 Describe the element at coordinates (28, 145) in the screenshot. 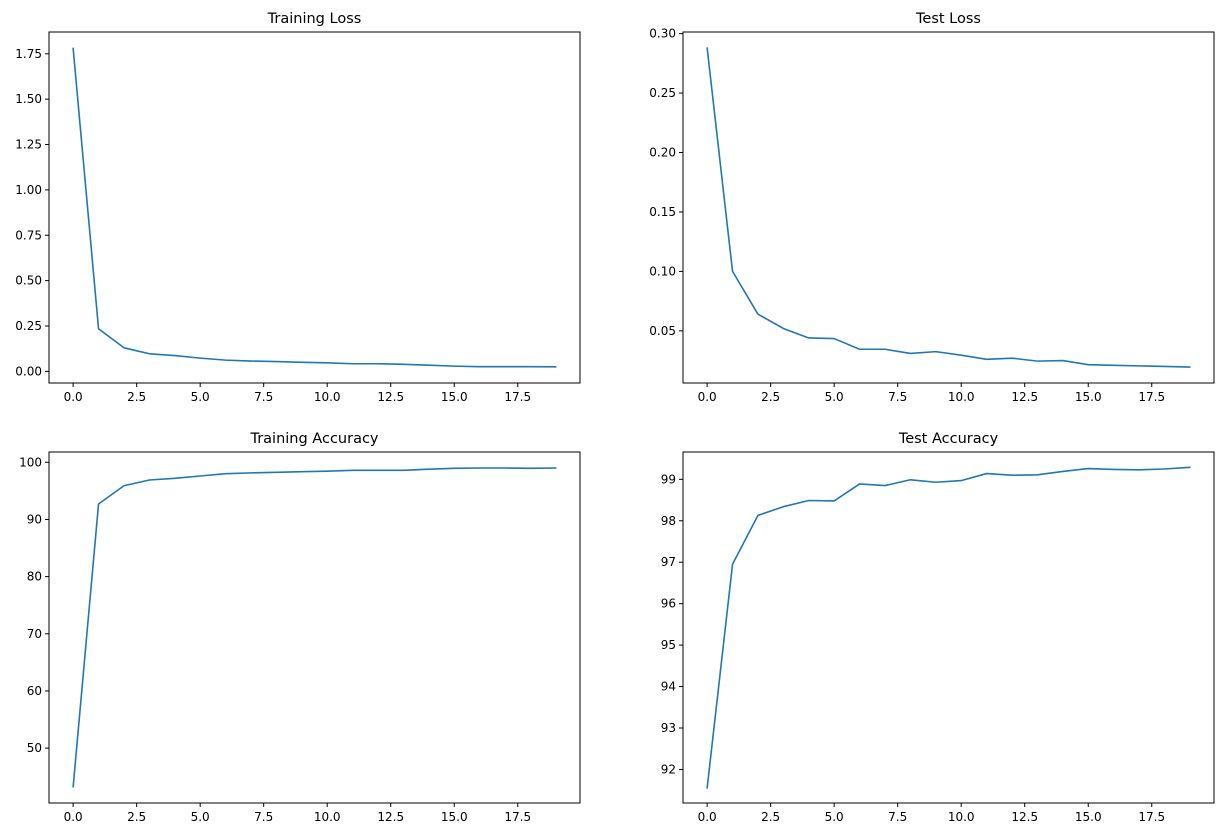

I see `y-tick-label: 1.25` at that location.